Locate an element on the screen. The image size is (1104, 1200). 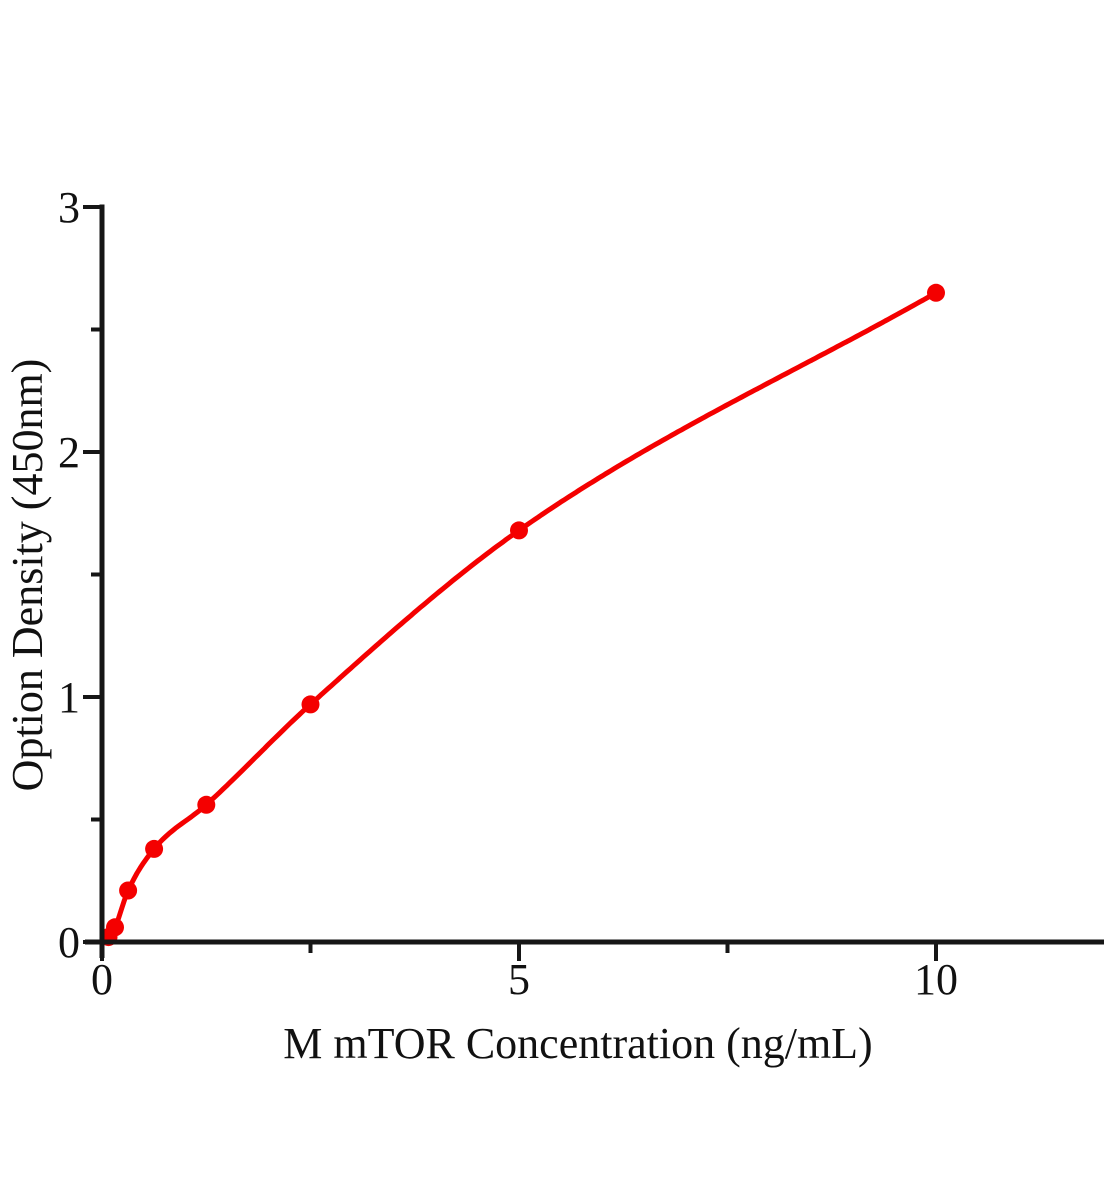
x-tick-label: 0 is located at coordinates (102, 979).